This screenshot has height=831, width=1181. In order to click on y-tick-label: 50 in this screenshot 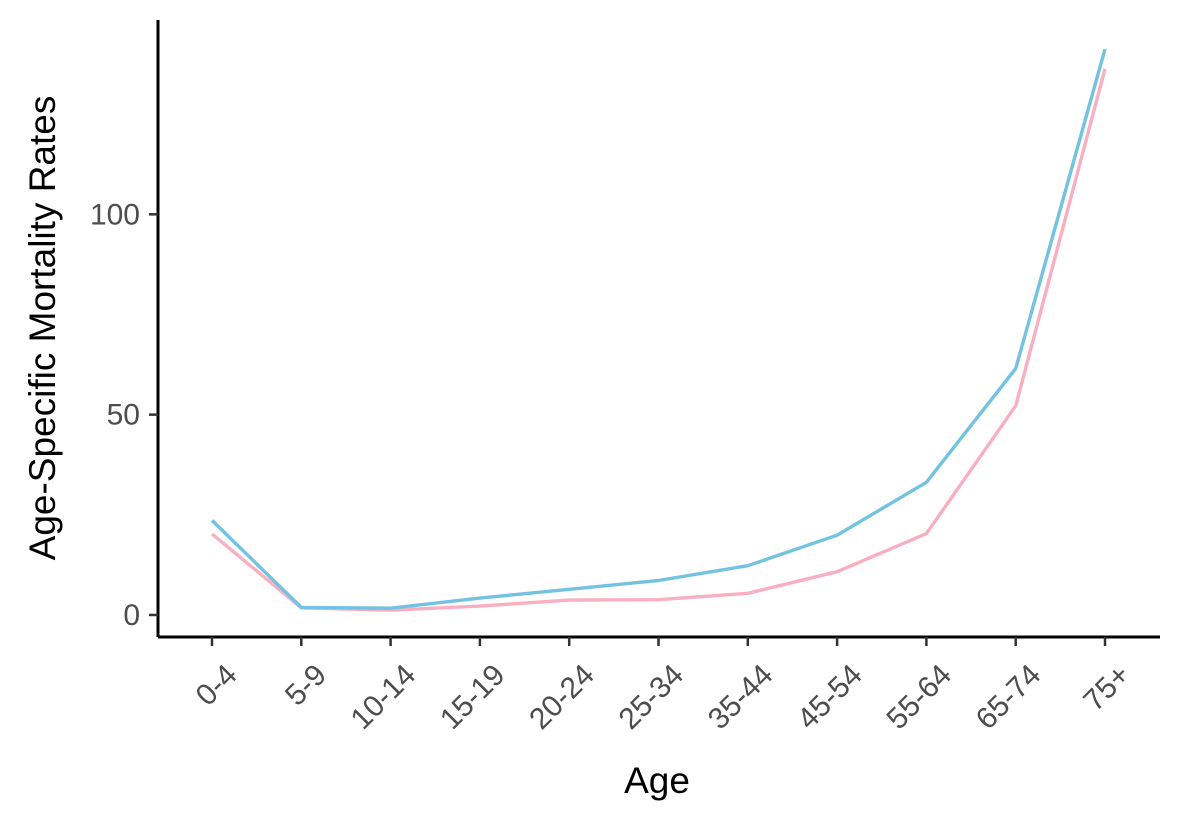, I will do `click(123, 415)`.